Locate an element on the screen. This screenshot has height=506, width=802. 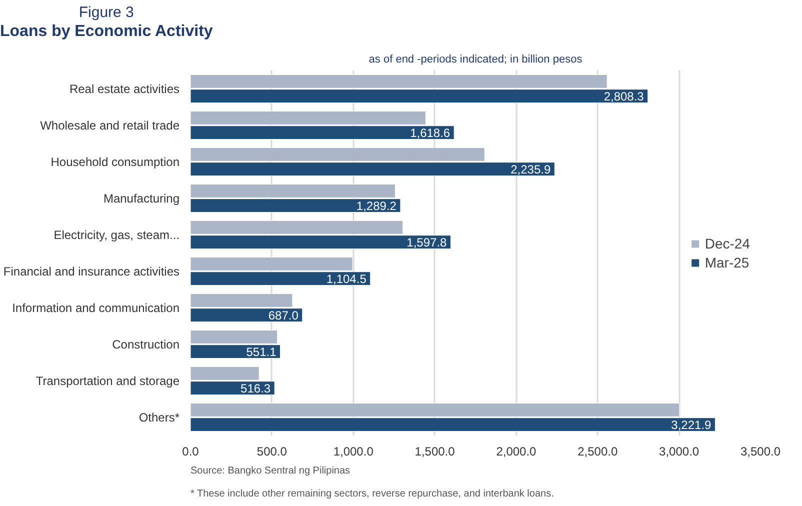
data-label: 1,289.2 is located at coordinates (376, 206).